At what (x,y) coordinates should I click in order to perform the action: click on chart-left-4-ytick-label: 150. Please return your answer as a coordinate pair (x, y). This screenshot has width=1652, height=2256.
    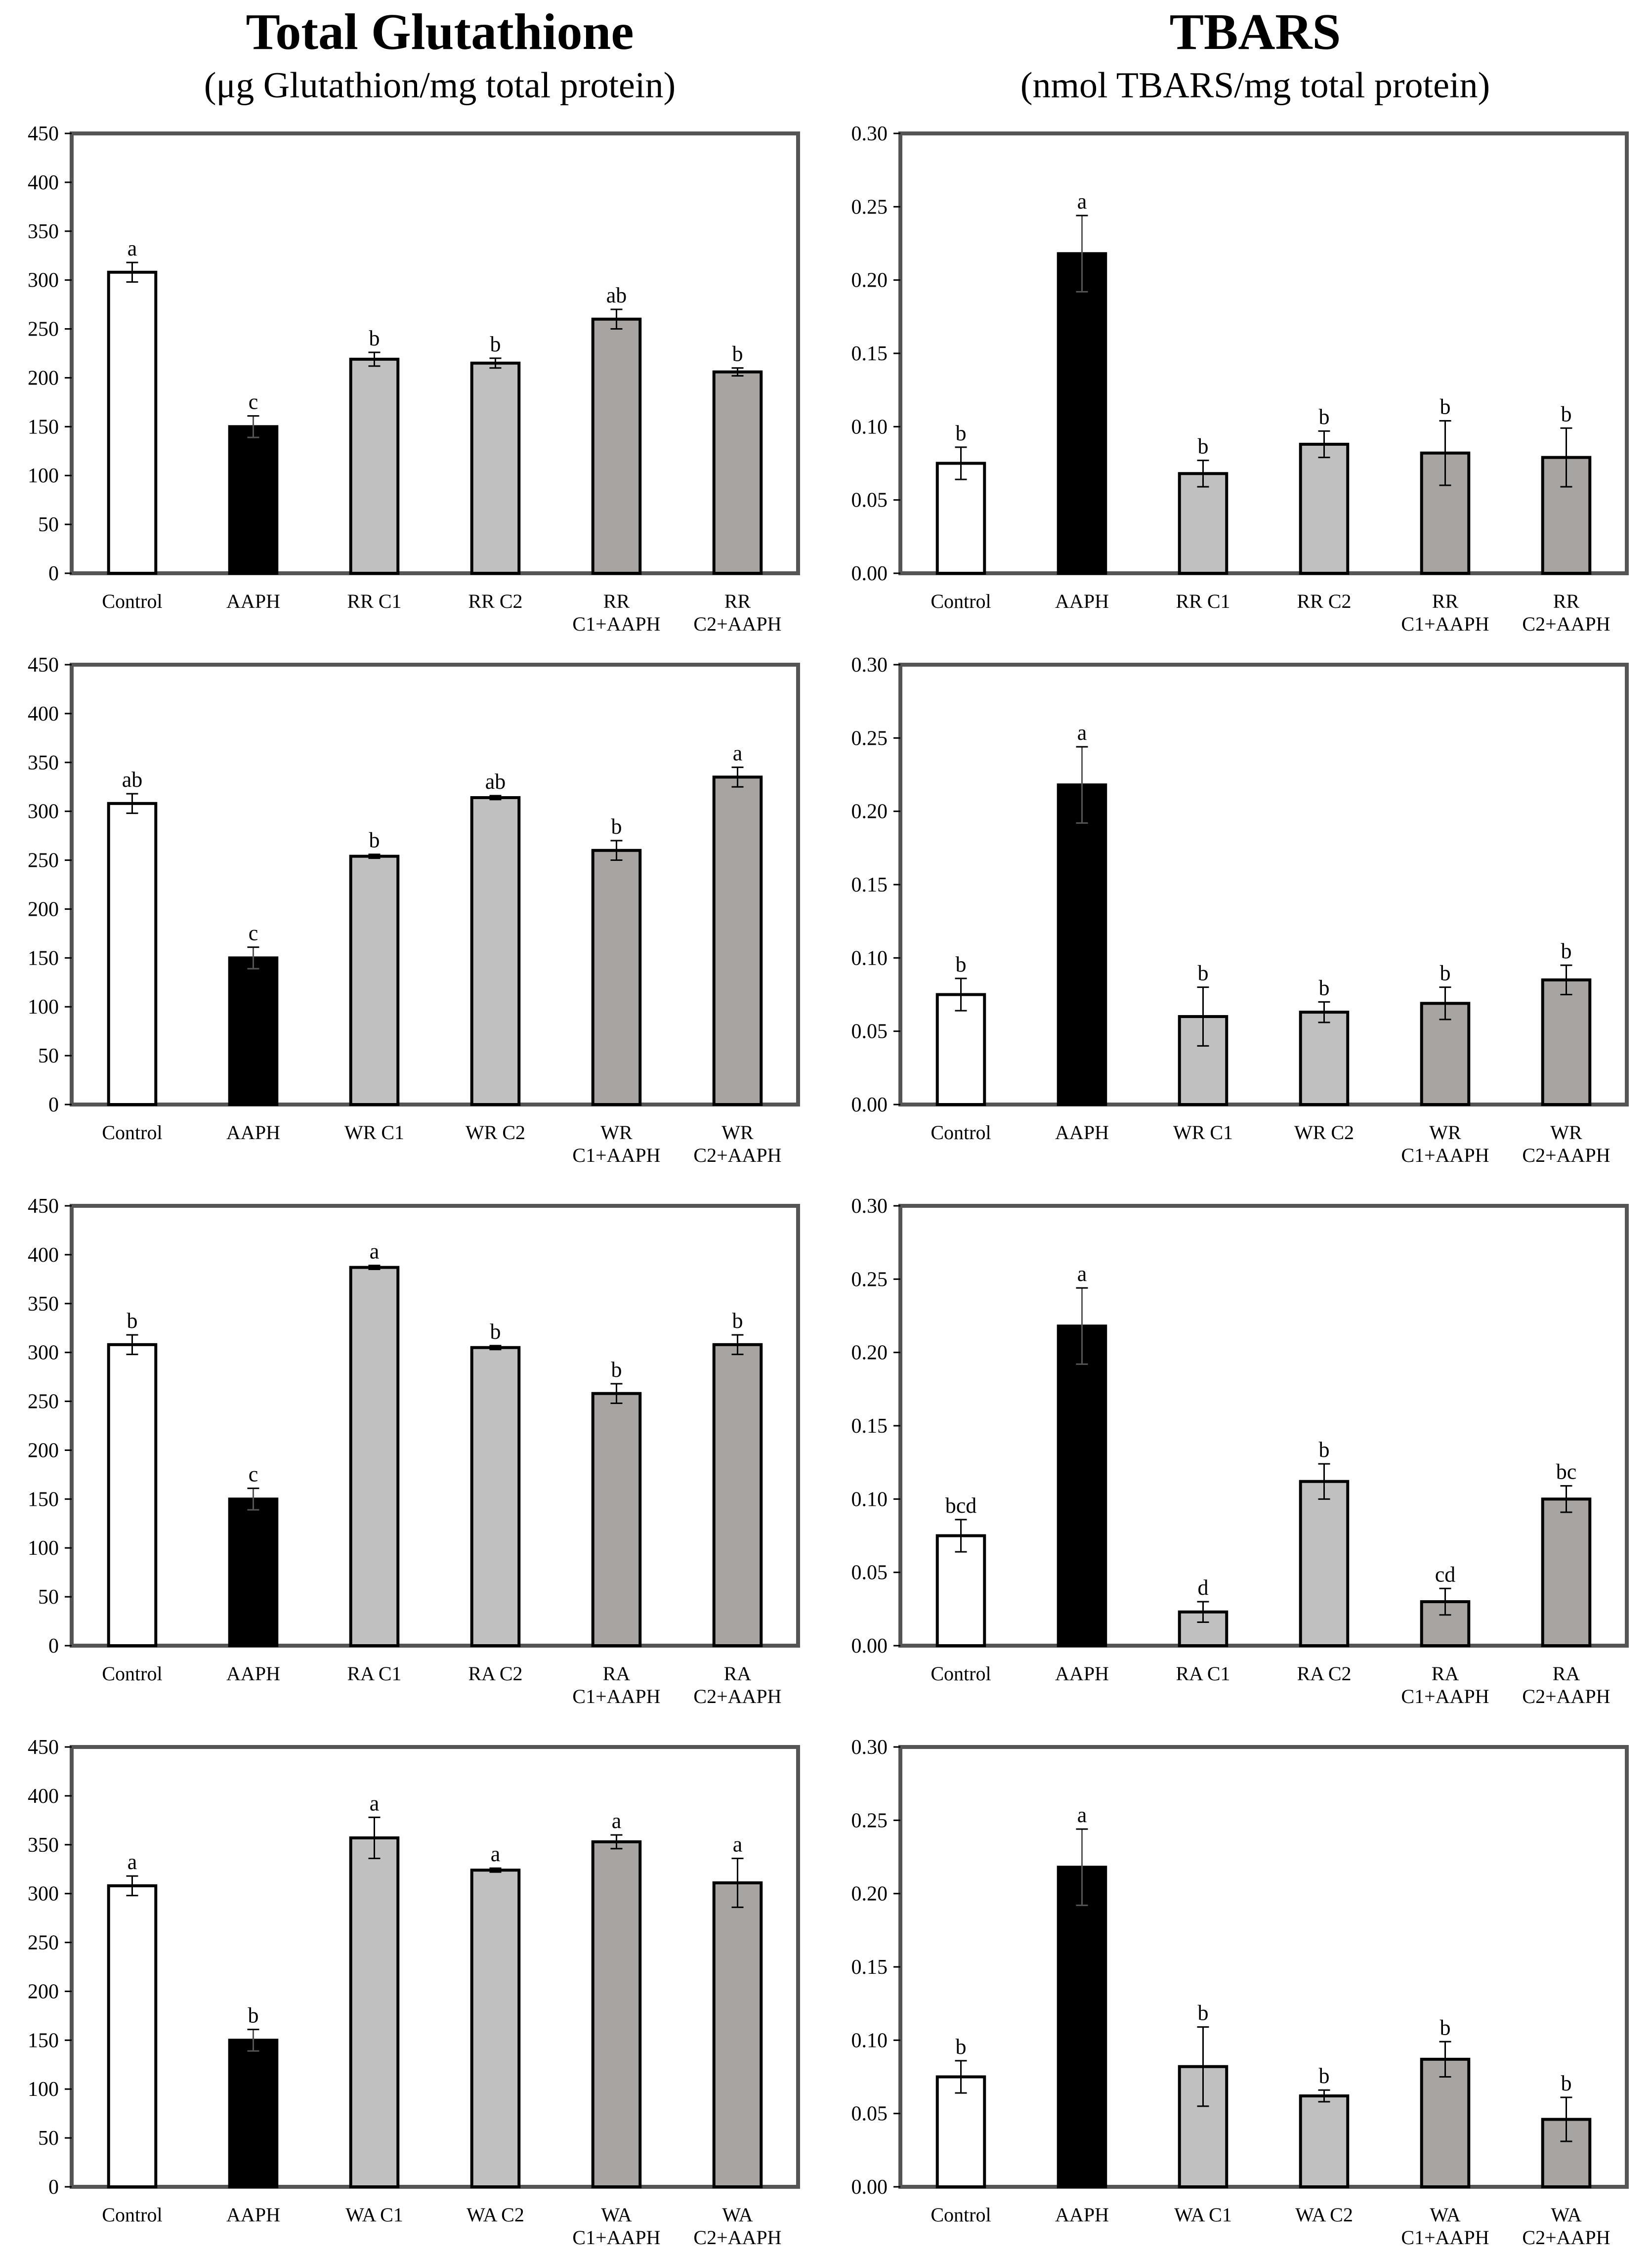
    Looking at the image, I should click on (44, 2041).